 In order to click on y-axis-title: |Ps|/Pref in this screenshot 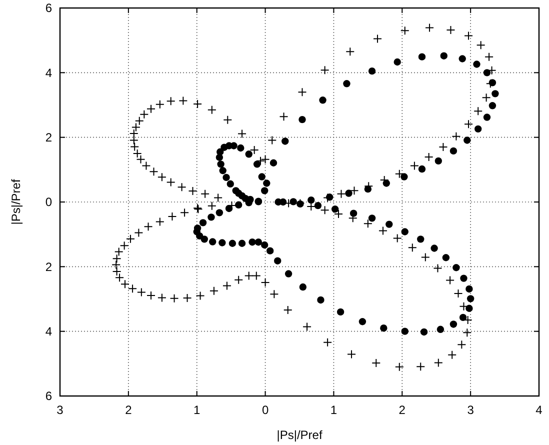, I will do `click(16, 201)`.